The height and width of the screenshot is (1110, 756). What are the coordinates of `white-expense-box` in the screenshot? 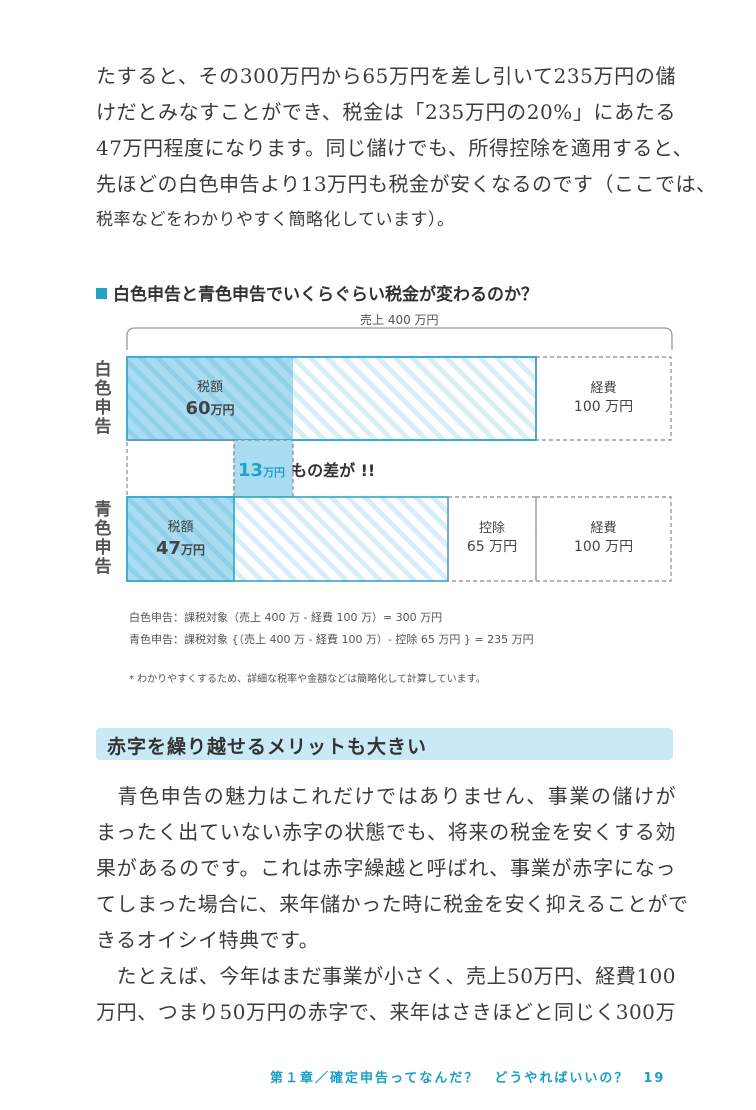 It's located at (603, 398).